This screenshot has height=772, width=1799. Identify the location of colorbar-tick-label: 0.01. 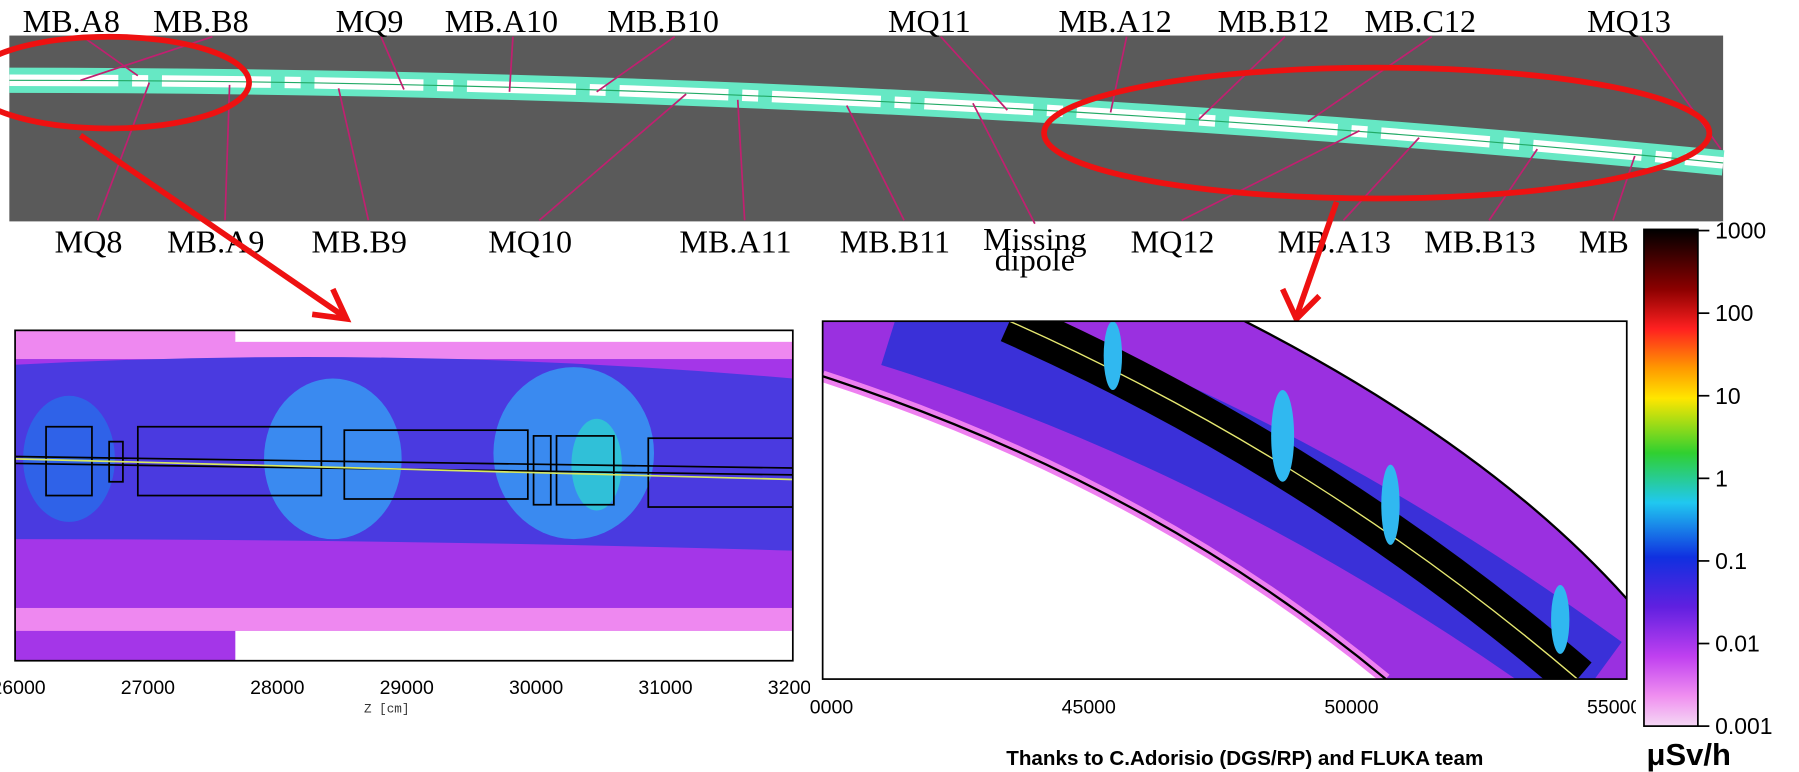
(1737, 644).